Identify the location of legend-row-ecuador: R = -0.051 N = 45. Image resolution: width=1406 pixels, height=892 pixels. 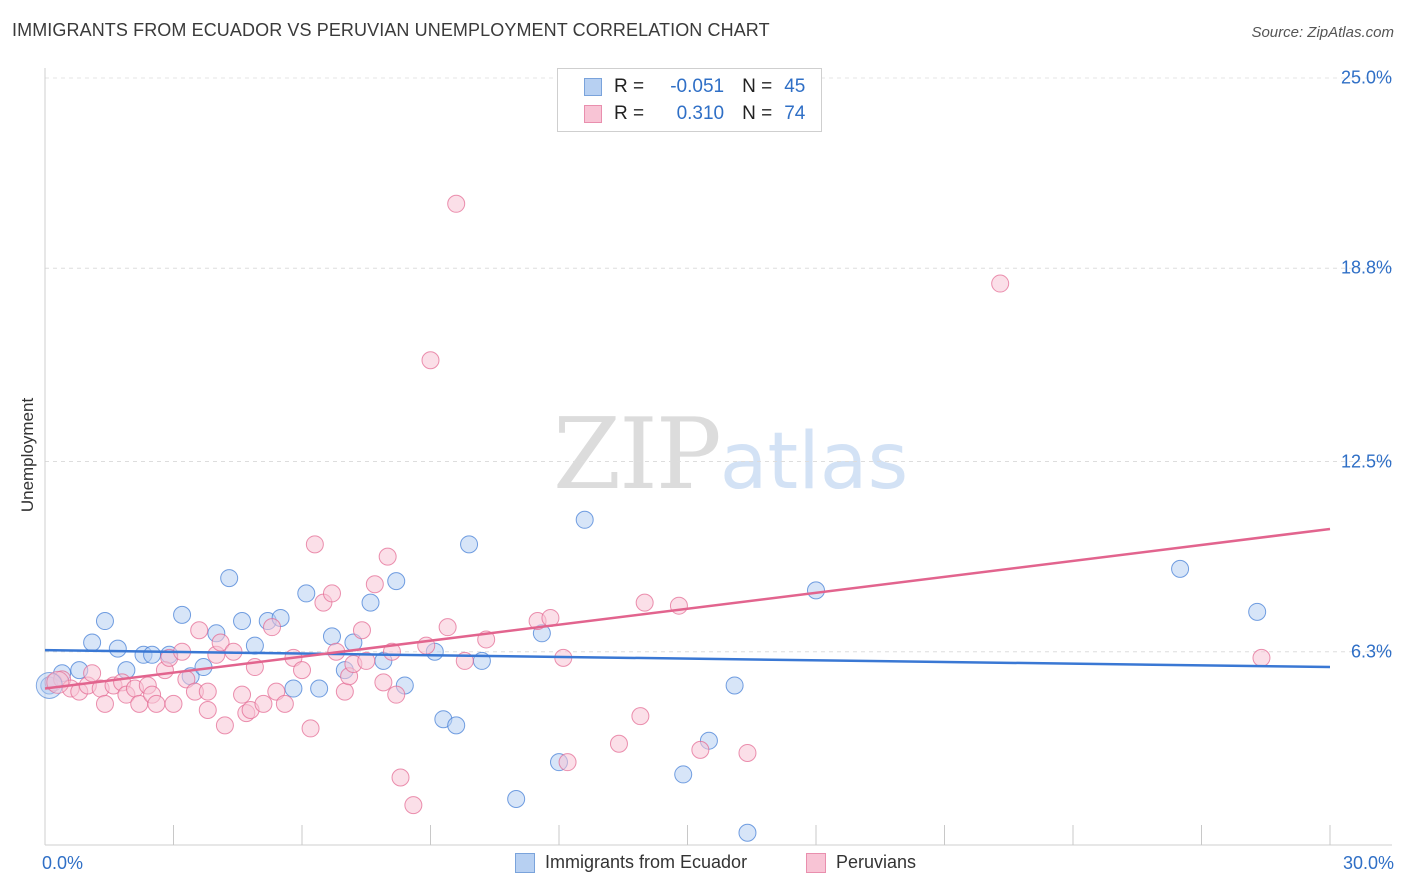
(694, 87).